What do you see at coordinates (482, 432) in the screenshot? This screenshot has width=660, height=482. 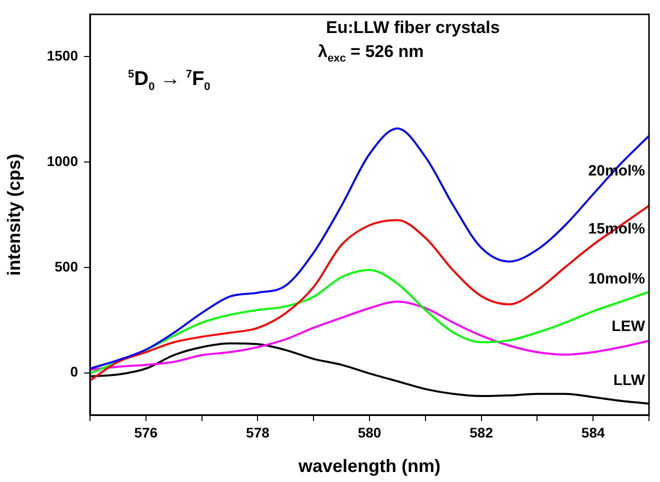 I see `x-tick-label: 582` at bounding box center [482, 432].